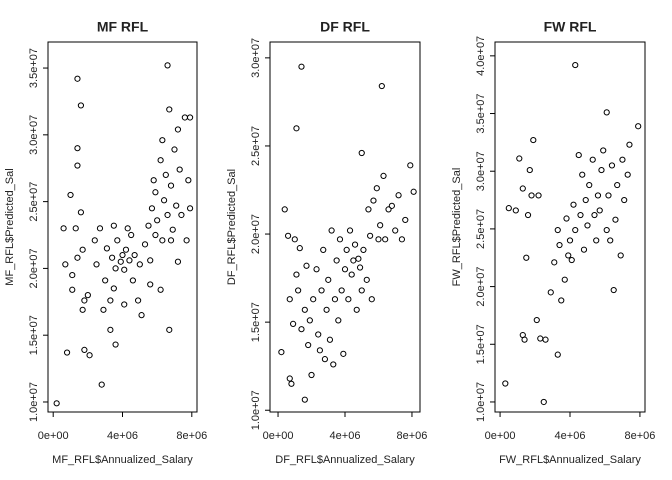 The image size is (672, 480). Describe the element at coordinates (34, 68) in the screenshot. I see `y-tick-label: 3.5e+07` at that location.